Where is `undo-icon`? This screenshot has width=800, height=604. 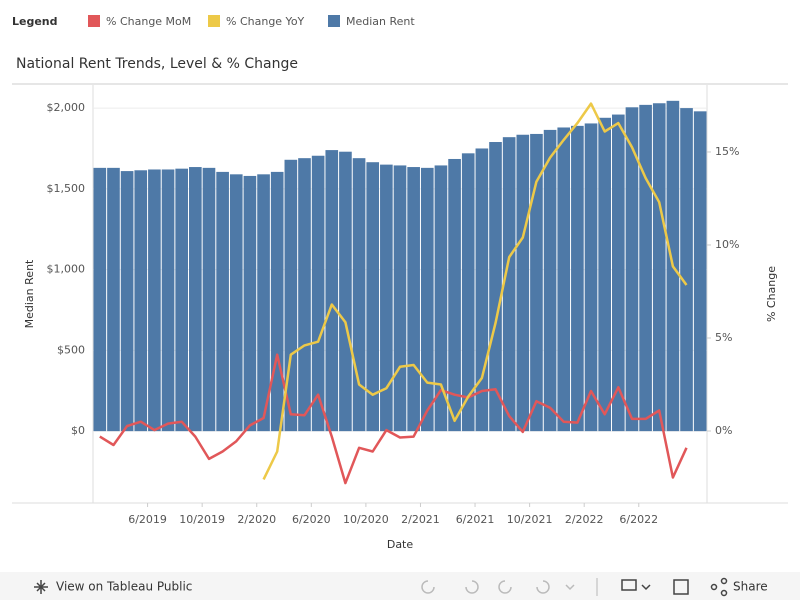 undo-icon is located at coordinates (428, 587).